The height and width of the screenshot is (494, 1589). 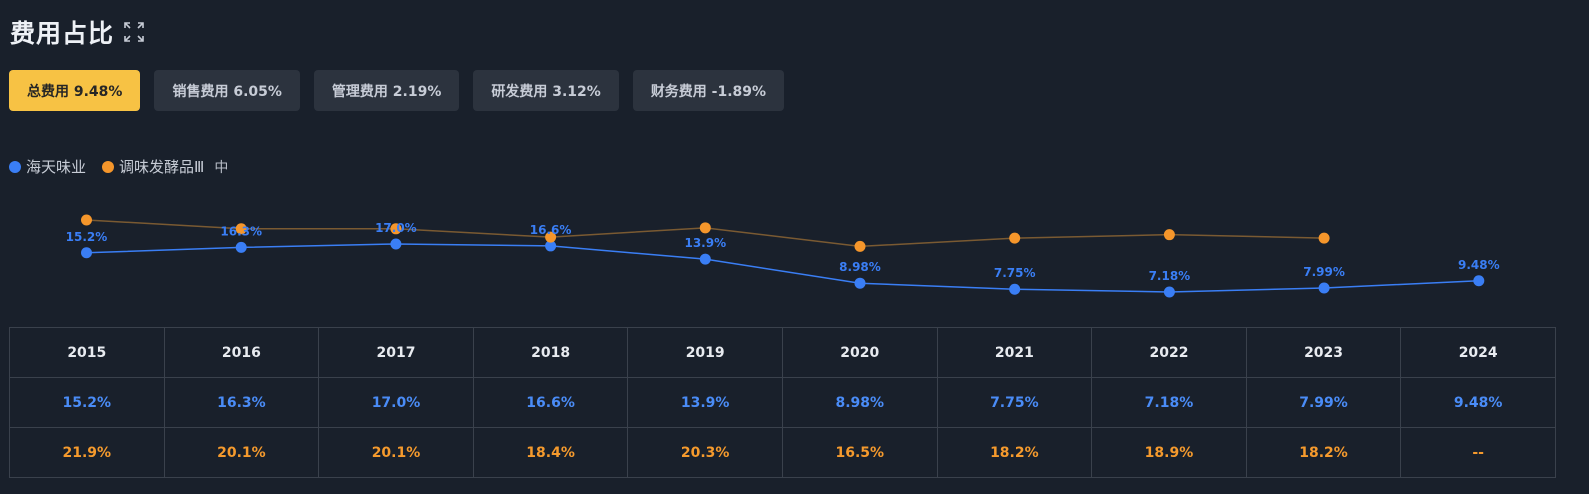 I want to click on year-cell: 2022, so click(x=1169, y=352).